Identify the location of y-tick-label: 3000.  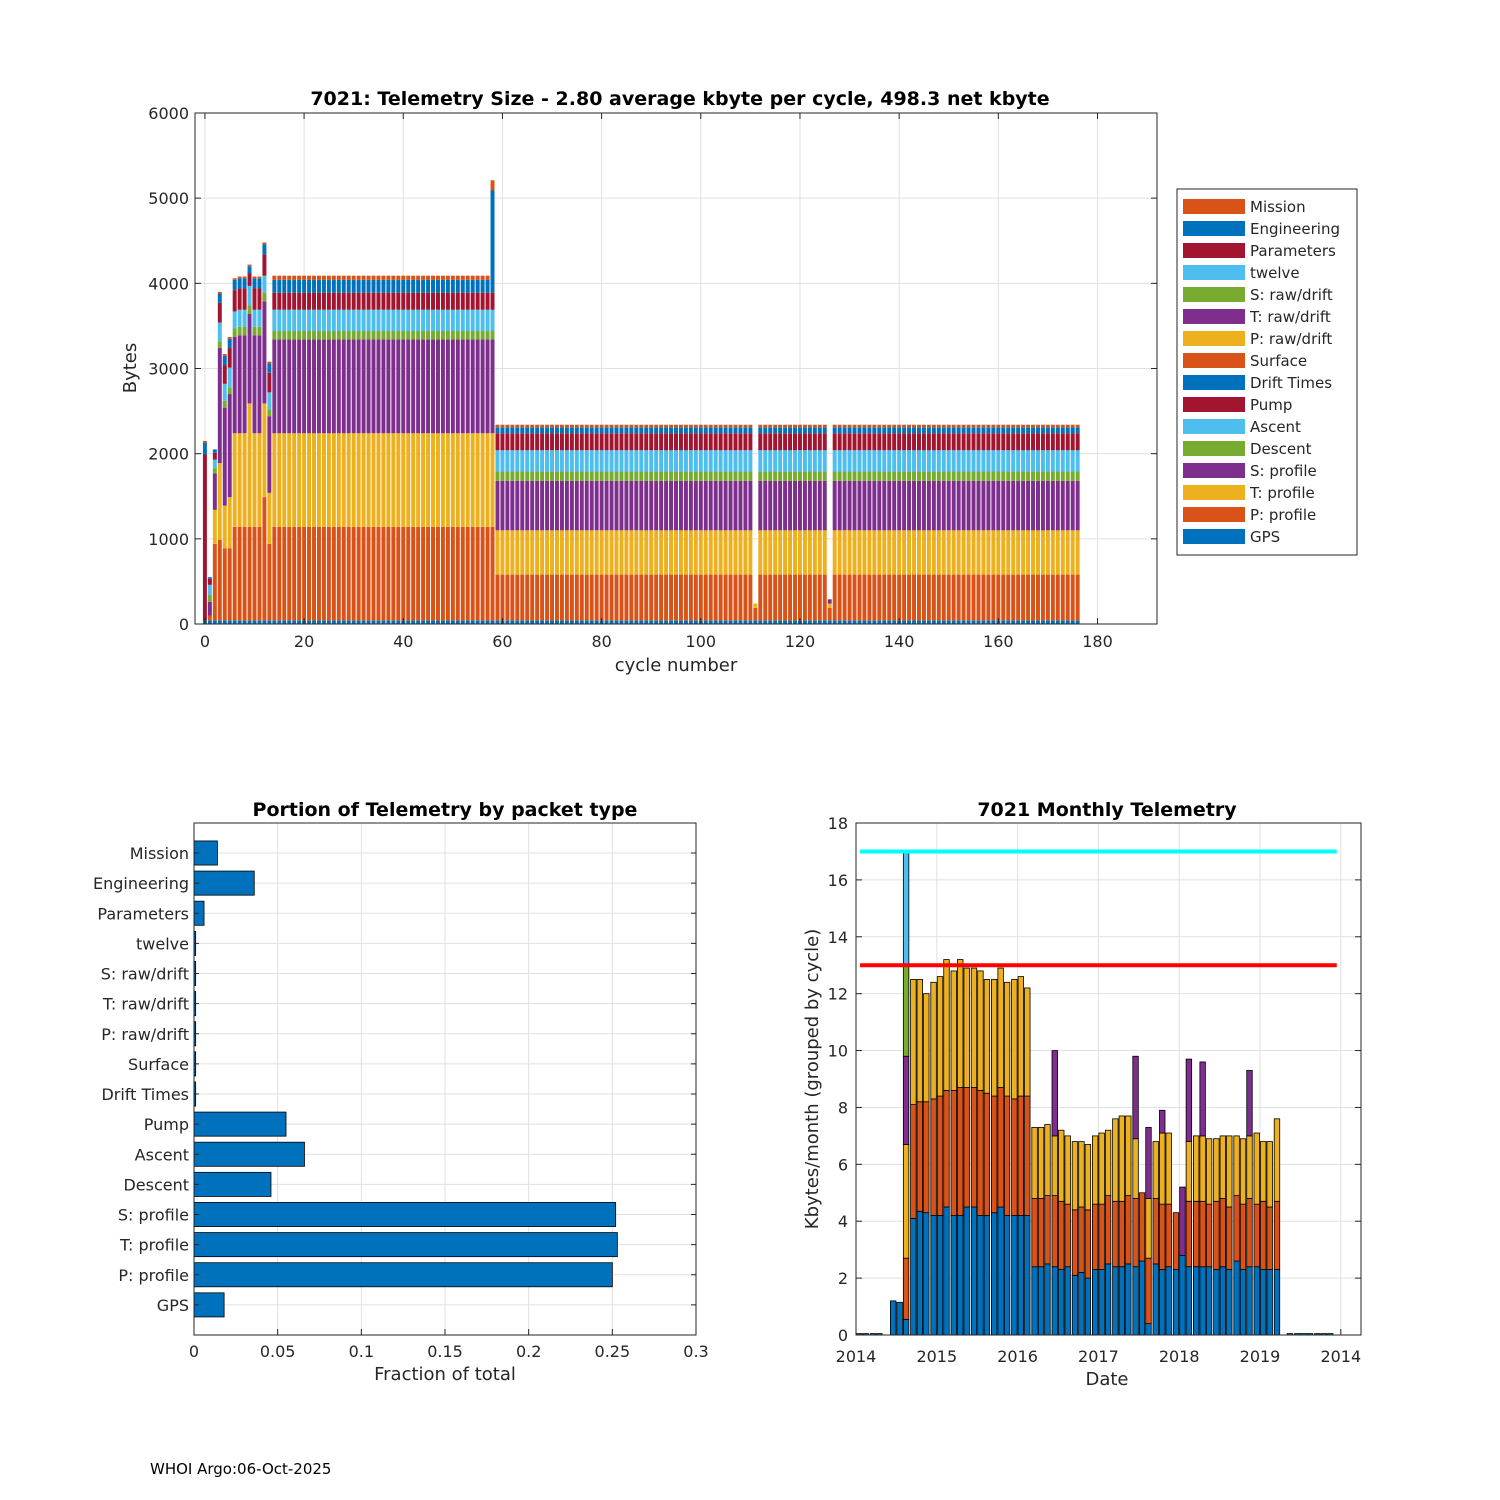
(168, 369).